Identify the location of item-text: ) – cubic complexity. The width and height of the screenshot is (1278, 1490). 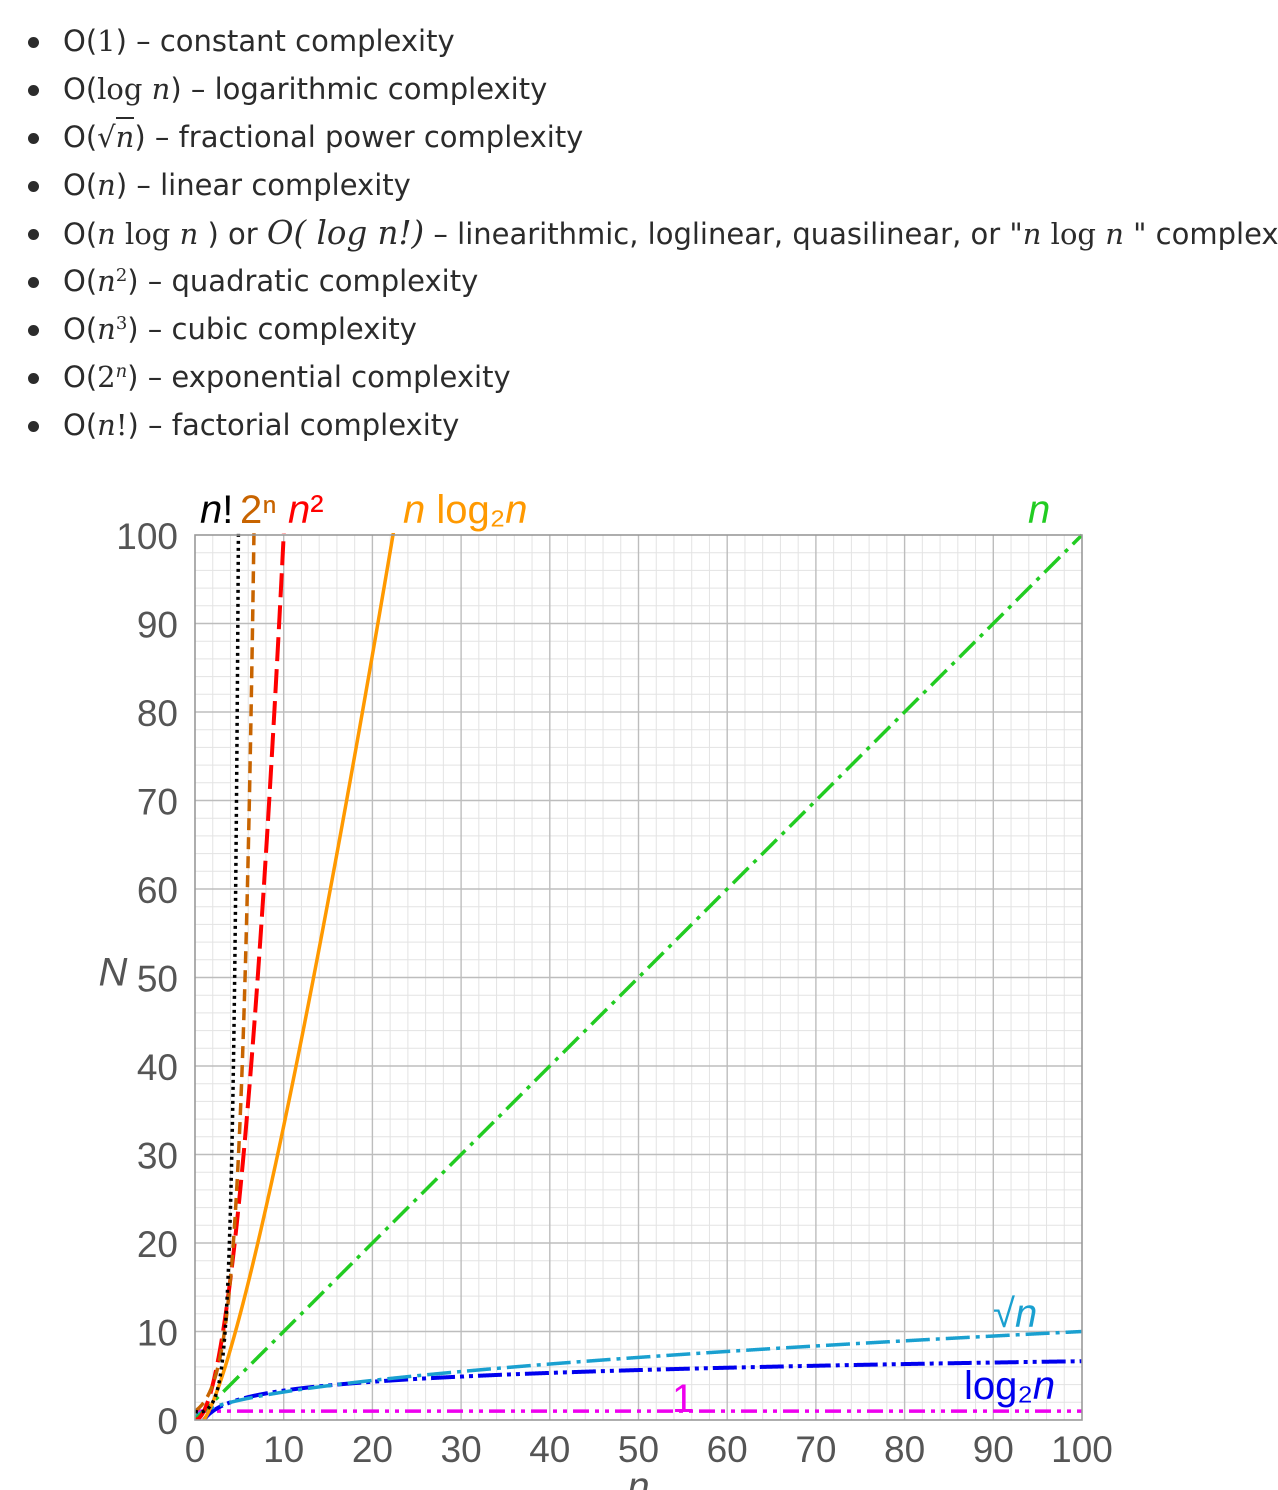
(272, 329).